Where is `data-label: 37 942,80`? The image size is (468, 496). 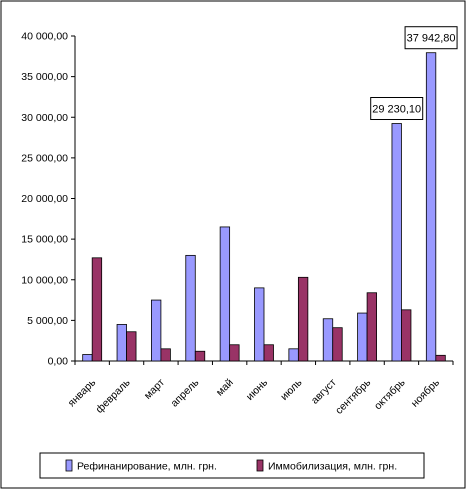 data-label: 37 942,80 is located at coordinates (431, 39).